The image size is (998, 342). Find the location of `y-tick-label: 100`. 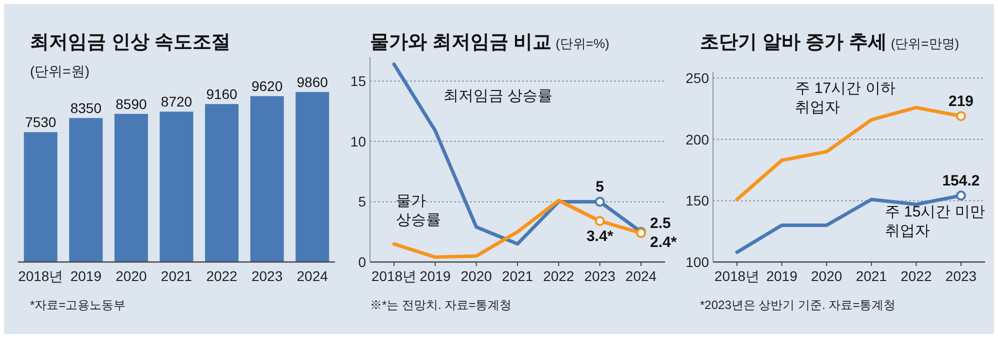

y-tick-label: 100 is located at coordinates (698, 262).